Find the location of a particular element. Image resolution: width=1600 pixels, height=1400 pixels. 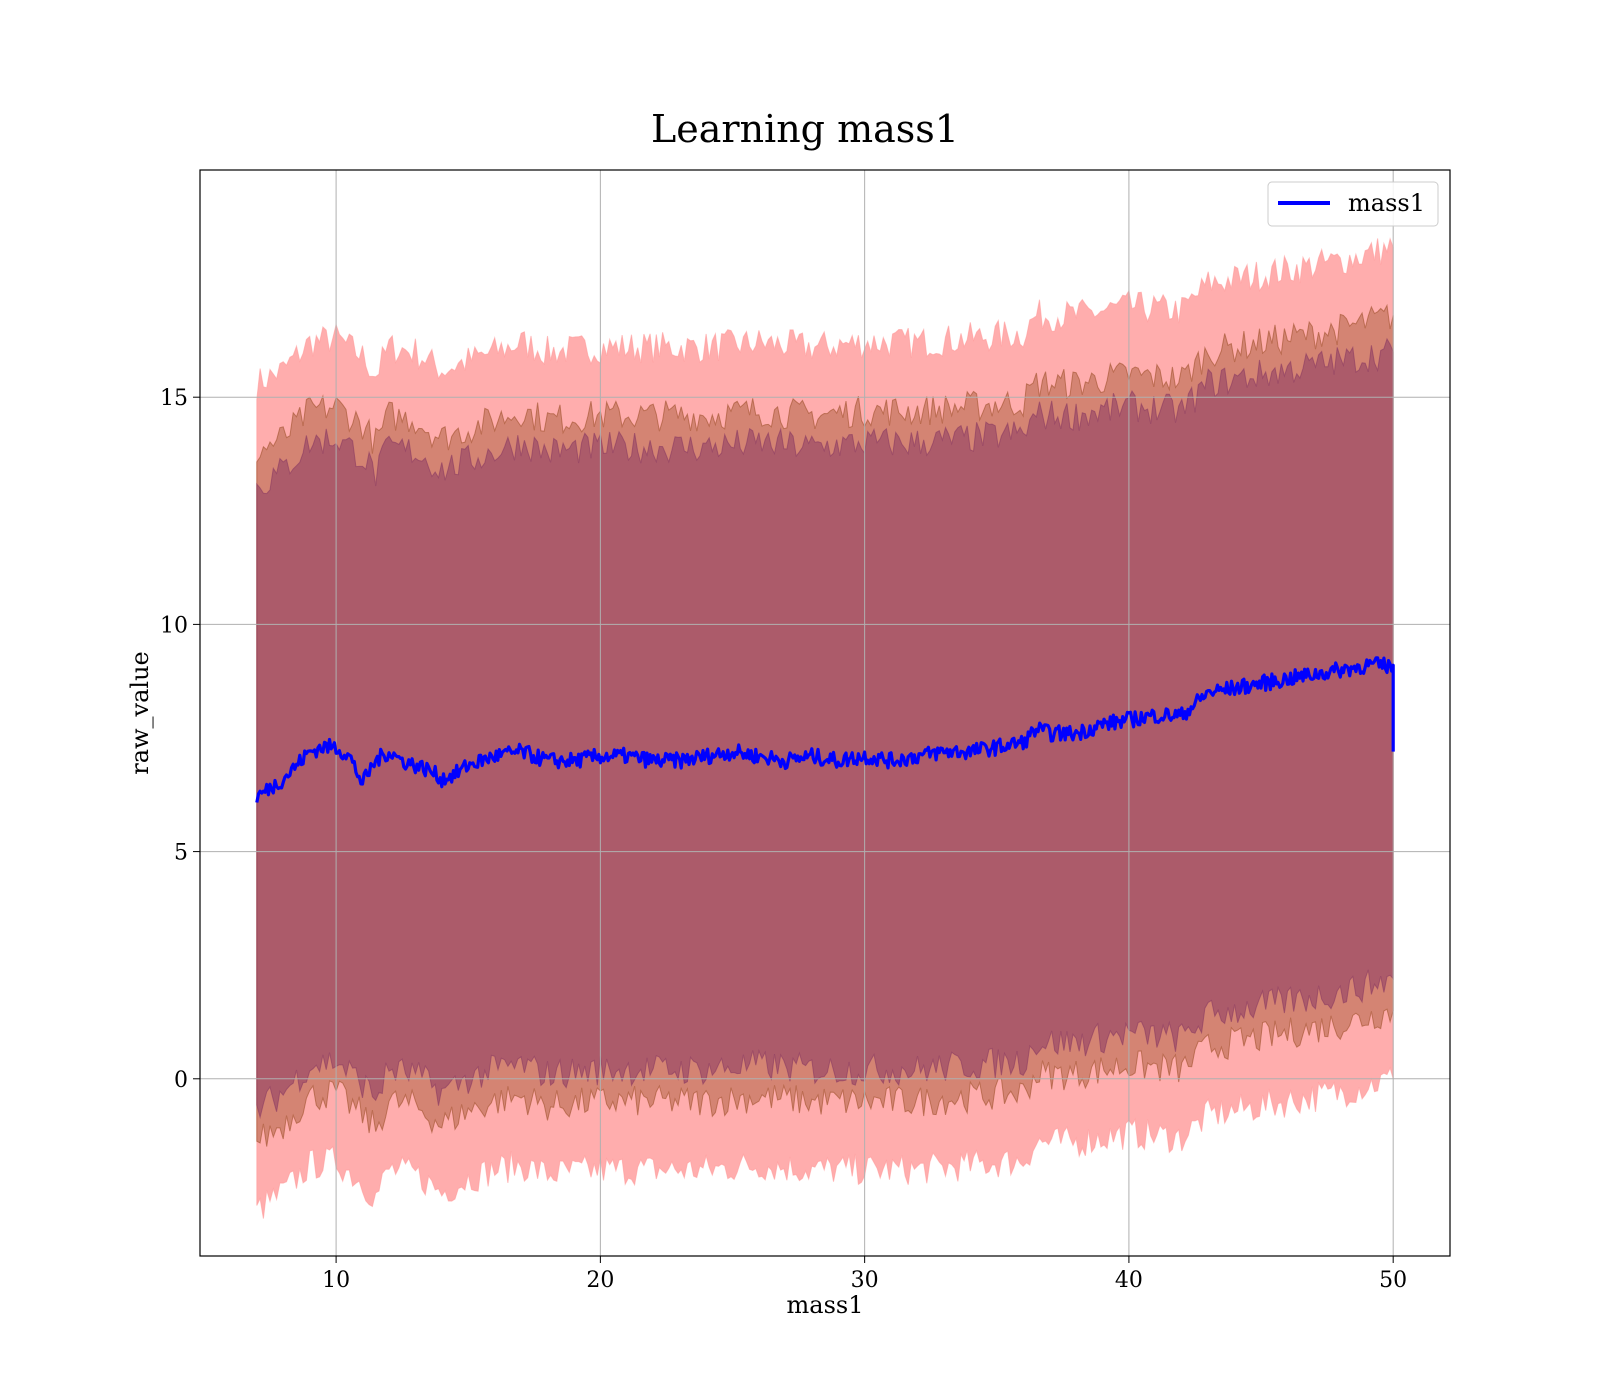

legend: mass1 is located at coordinates (1353, 204).